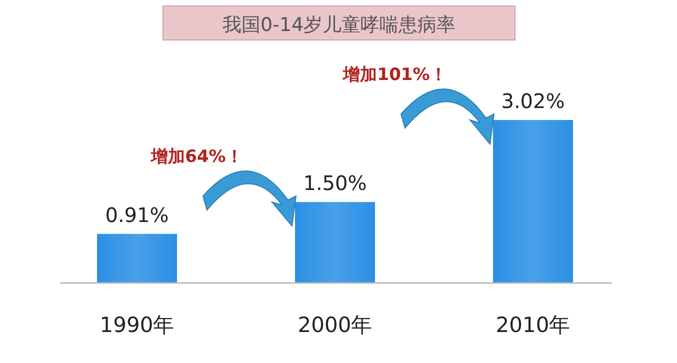 The height and width of the screenshot is (363, 677). I want to click on text: 增加101%！, so click(394, 75).